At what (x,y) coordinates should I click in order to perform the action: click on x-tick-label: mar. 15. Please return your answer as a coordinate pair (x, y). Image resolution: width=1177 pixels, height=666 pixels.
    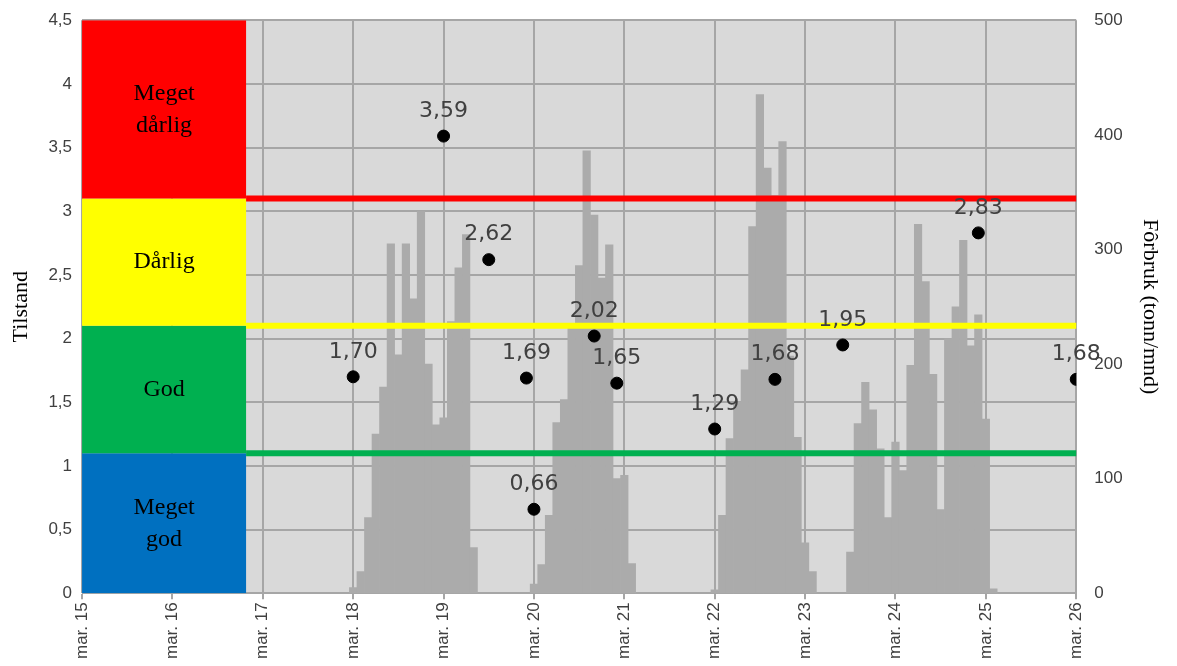
    Looking at the image, I should click on (81, 631).